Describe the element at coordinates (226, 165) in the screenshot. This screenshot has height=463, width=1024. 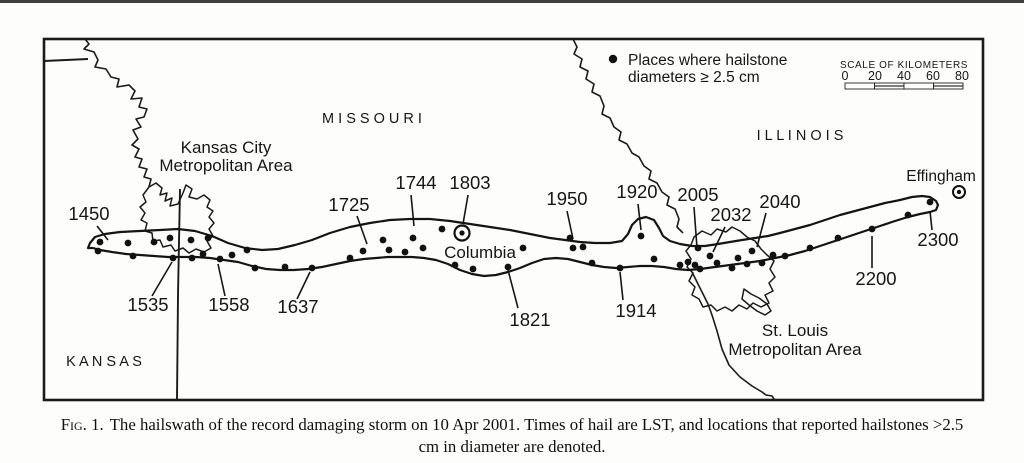
I see `kansas-city-label-line2: Metropolitan Area` at that location.